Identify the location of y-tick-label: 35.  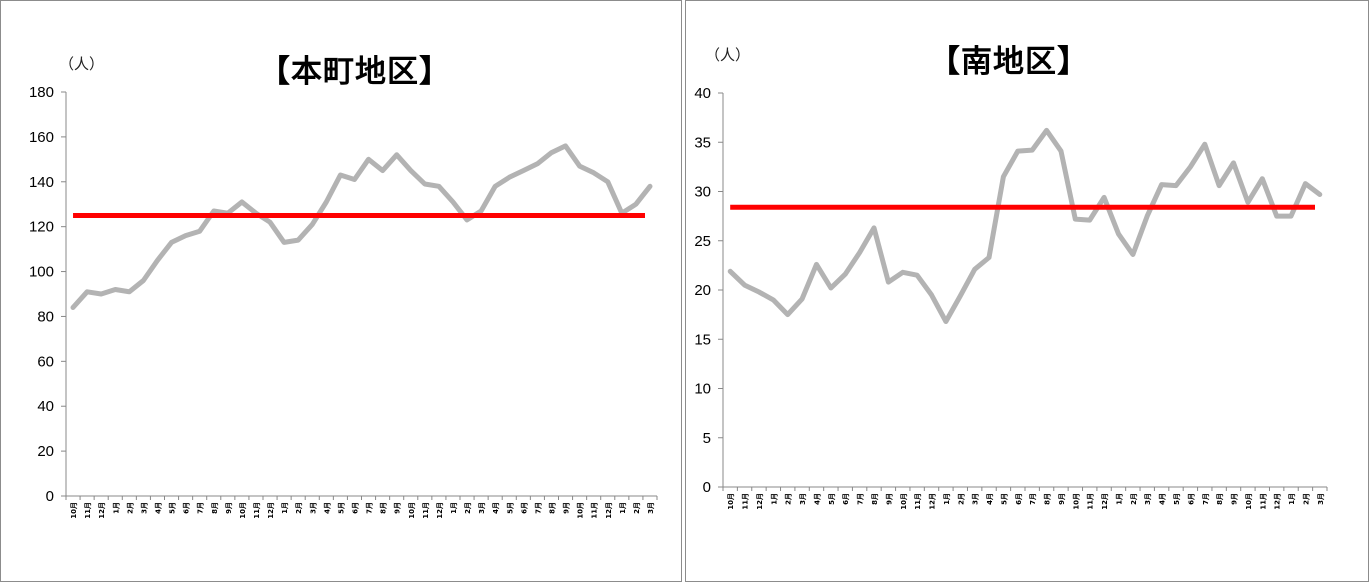
(702, 142).